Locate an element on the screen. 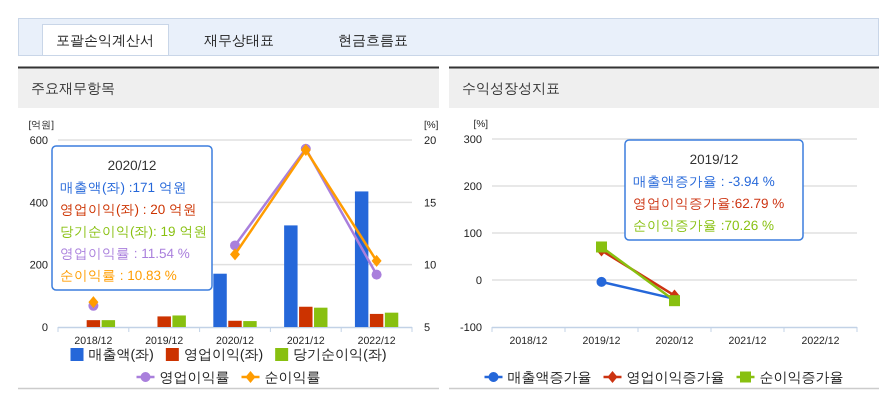 The width and height of the screenshot is (879, 398). legend-label: 영업이익증가율 is located at coordinates (675, 377).